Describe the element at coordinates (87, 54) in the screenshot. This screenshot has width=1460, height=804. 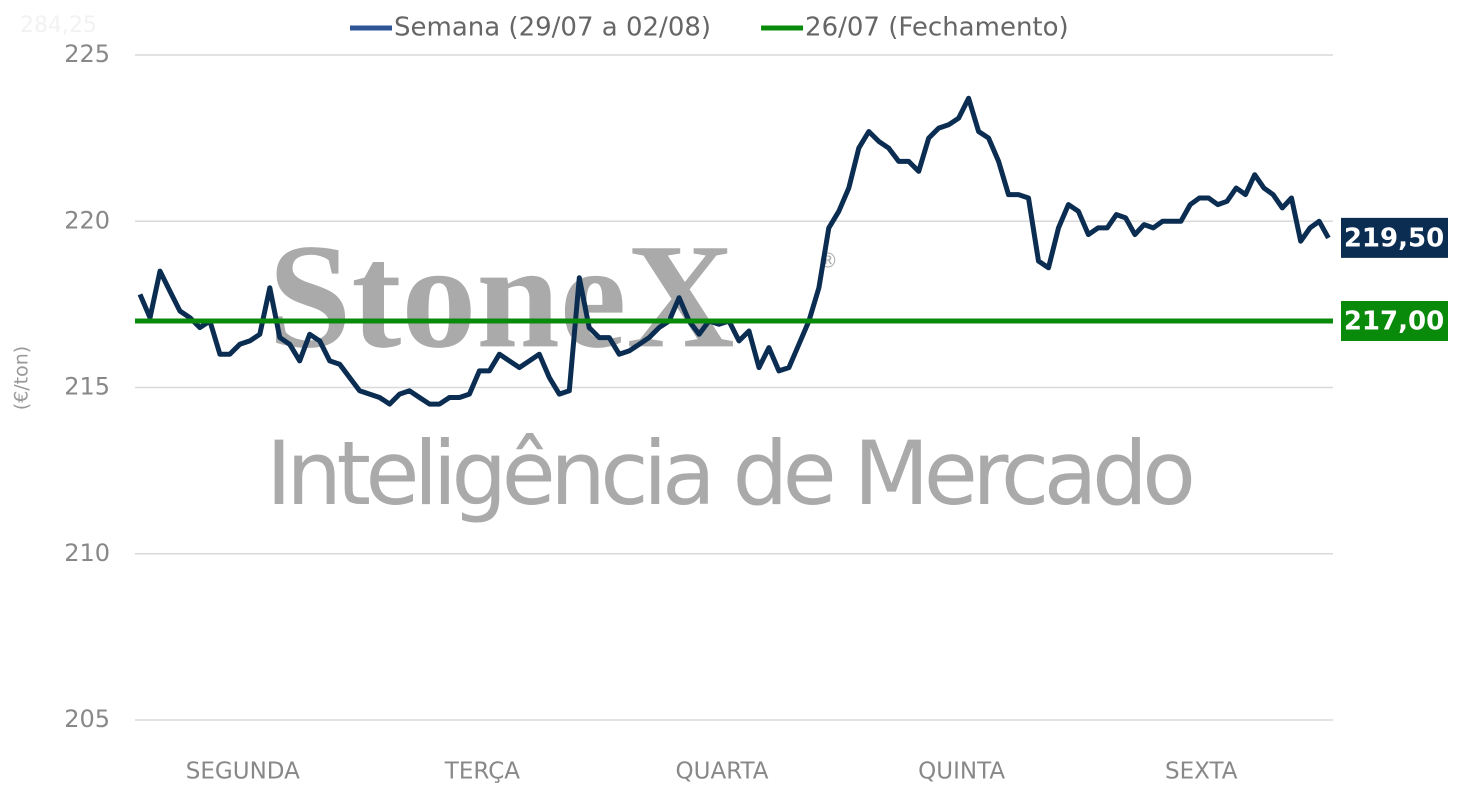
I see `y-tick-label: 225` at that location.